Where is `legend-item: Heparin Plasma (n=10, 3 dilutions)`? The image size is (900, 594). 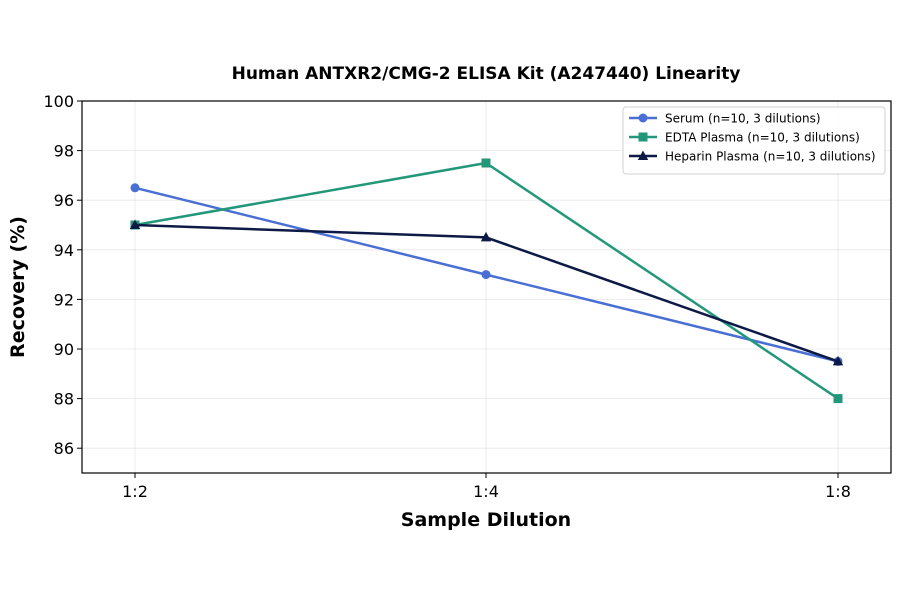
legend-item: Heparin Plasma (n=10, 3 dilutions) is located at coordinates (752, 157).